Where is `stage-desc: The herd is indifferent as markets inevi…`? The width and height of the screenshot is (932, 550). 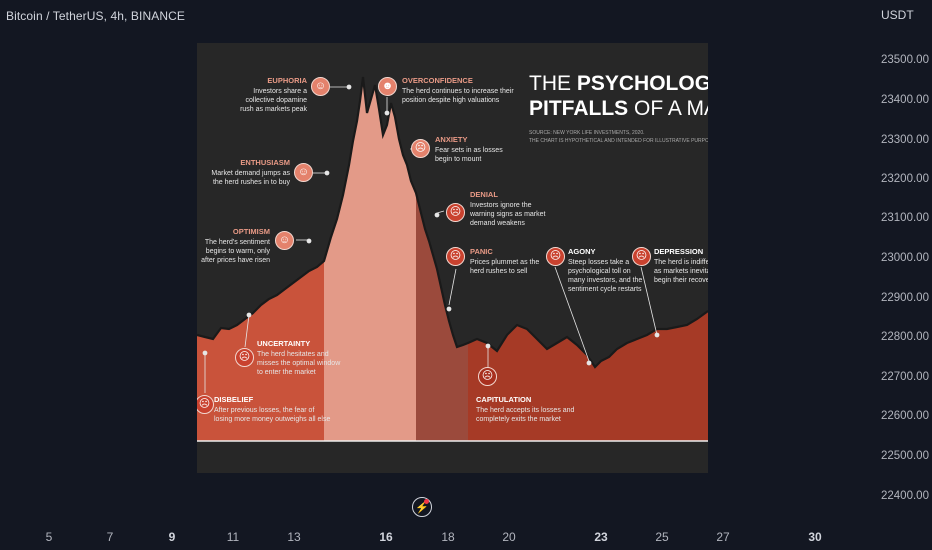
stage-desc: The herd is indifferent as markets inevi… is located at coordinates (681, 271).